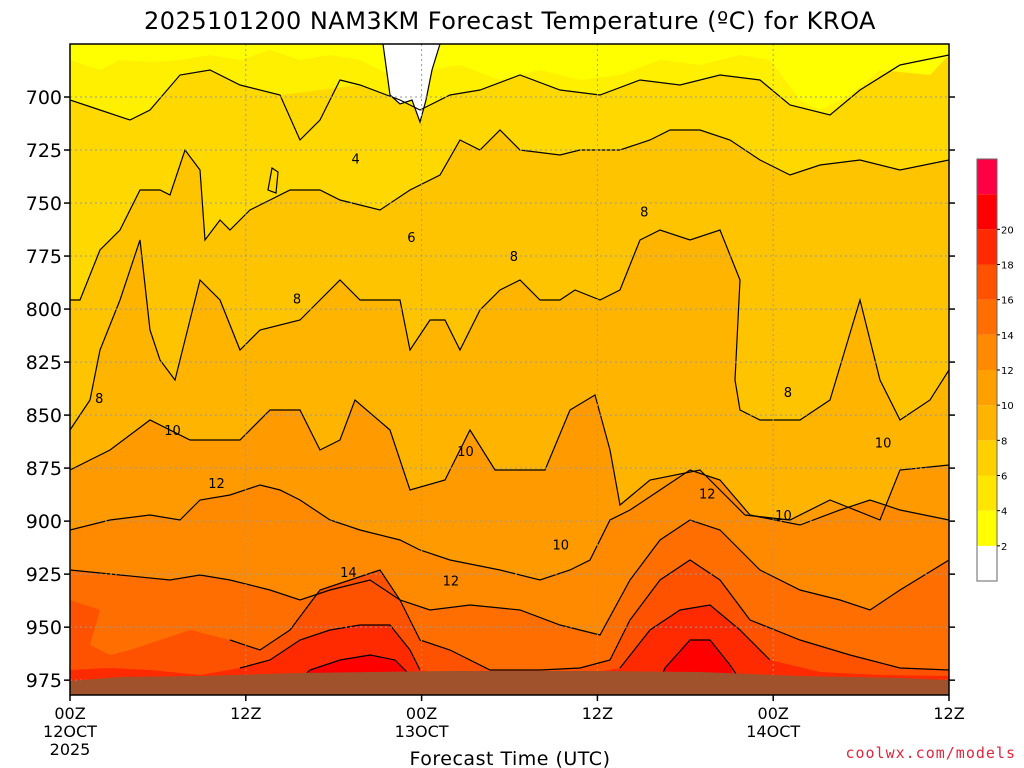 The height and width of the screenshot is (768, 1024). Describe the element at coordinates (70, 749) in the screenshot. I see `x-tick-year-label: 2025` at that location.